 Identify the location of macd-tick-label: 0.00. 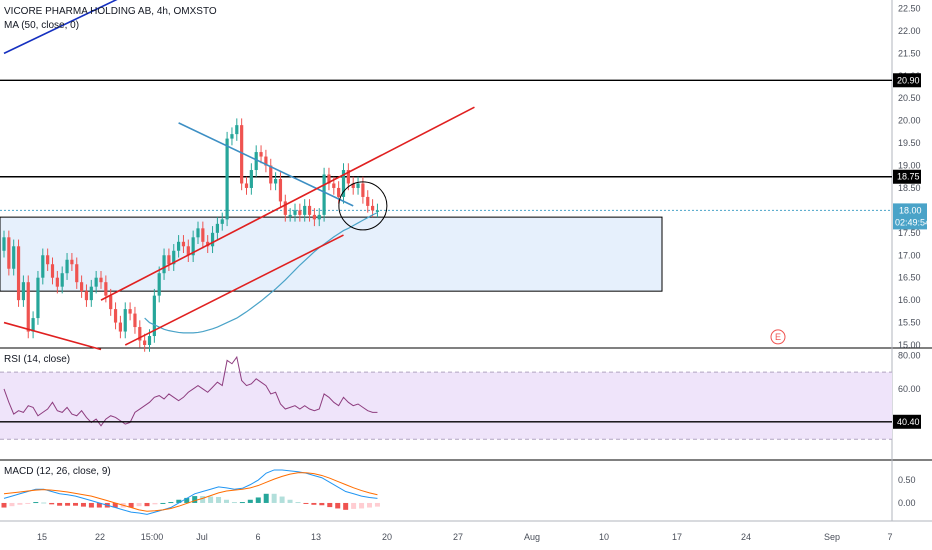
(907, 503).